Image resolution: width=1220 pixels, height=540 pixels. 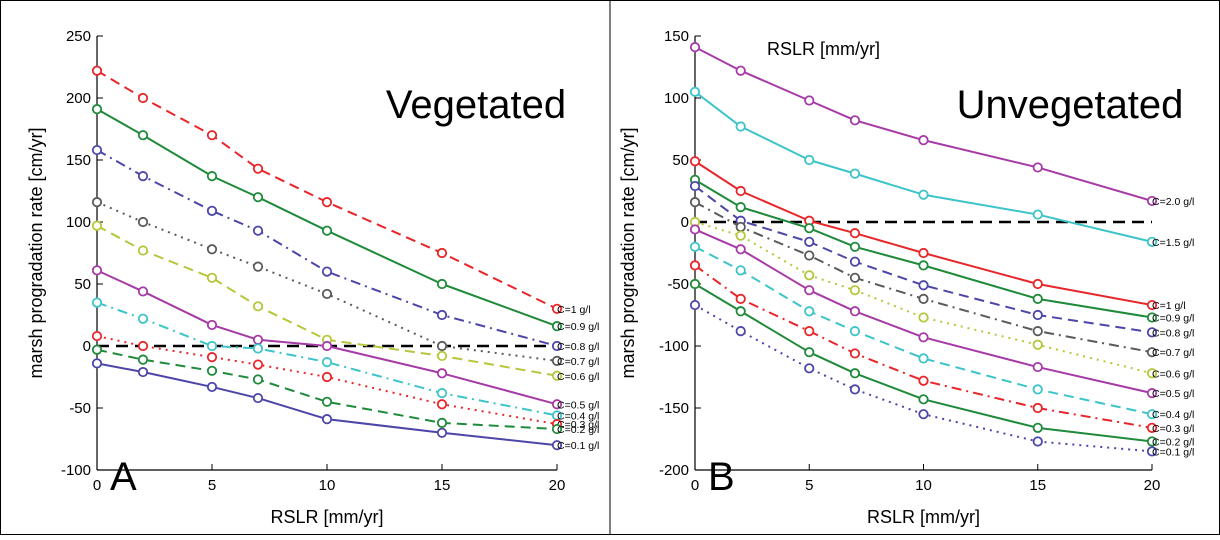 I want to click on y-tick-label: 0, so click(x=87, y=346).